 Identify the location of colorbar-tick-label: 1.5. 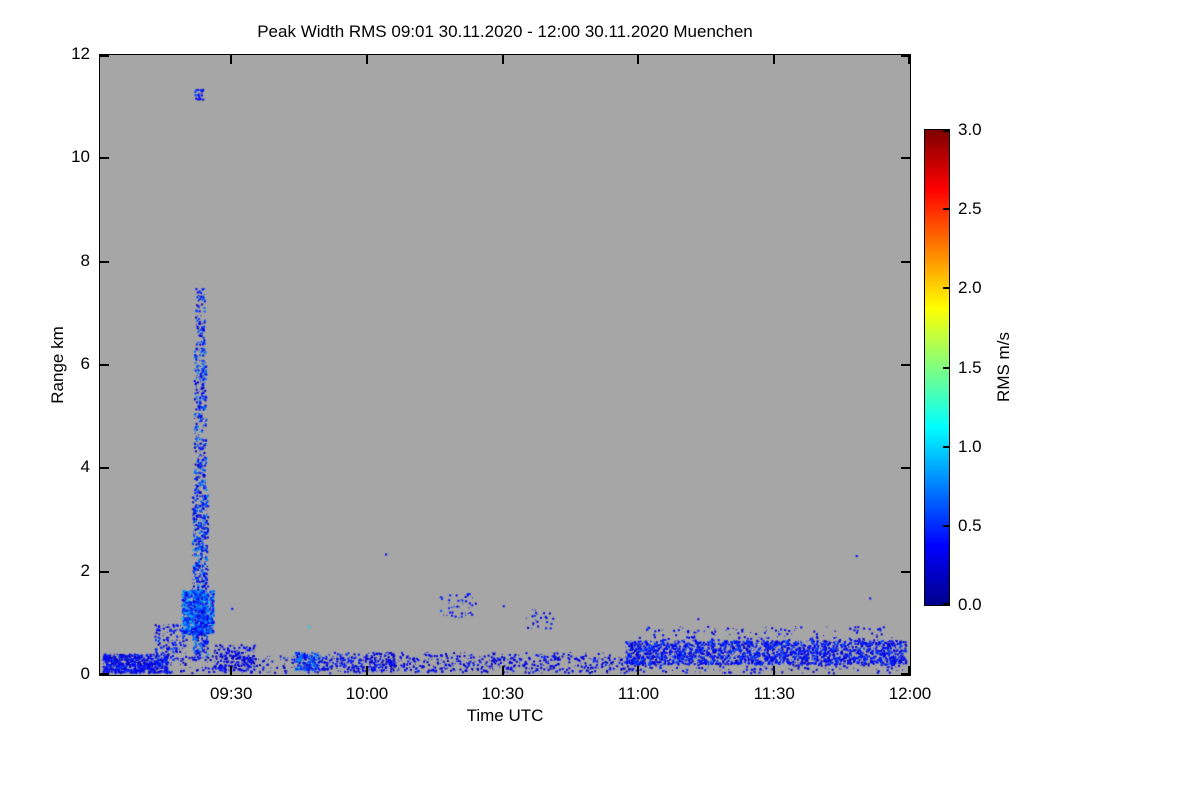
(970, 367).